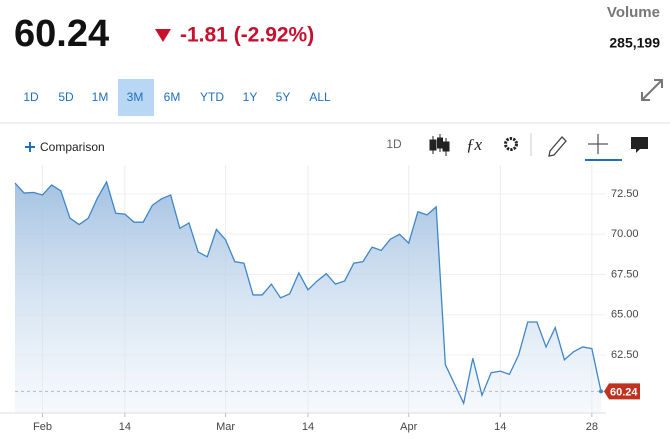 This screenshot has height=439, width=670. I want to click on y-tick-label: 62.50, so click(625, 355).